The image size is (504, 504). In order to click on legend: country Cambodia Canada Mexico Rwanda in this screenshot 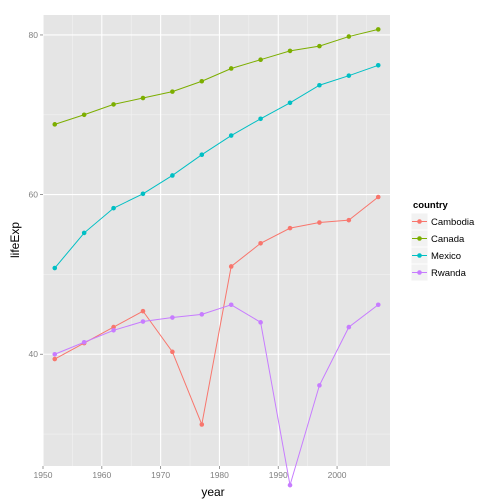, I will do `click(442, 241)`.